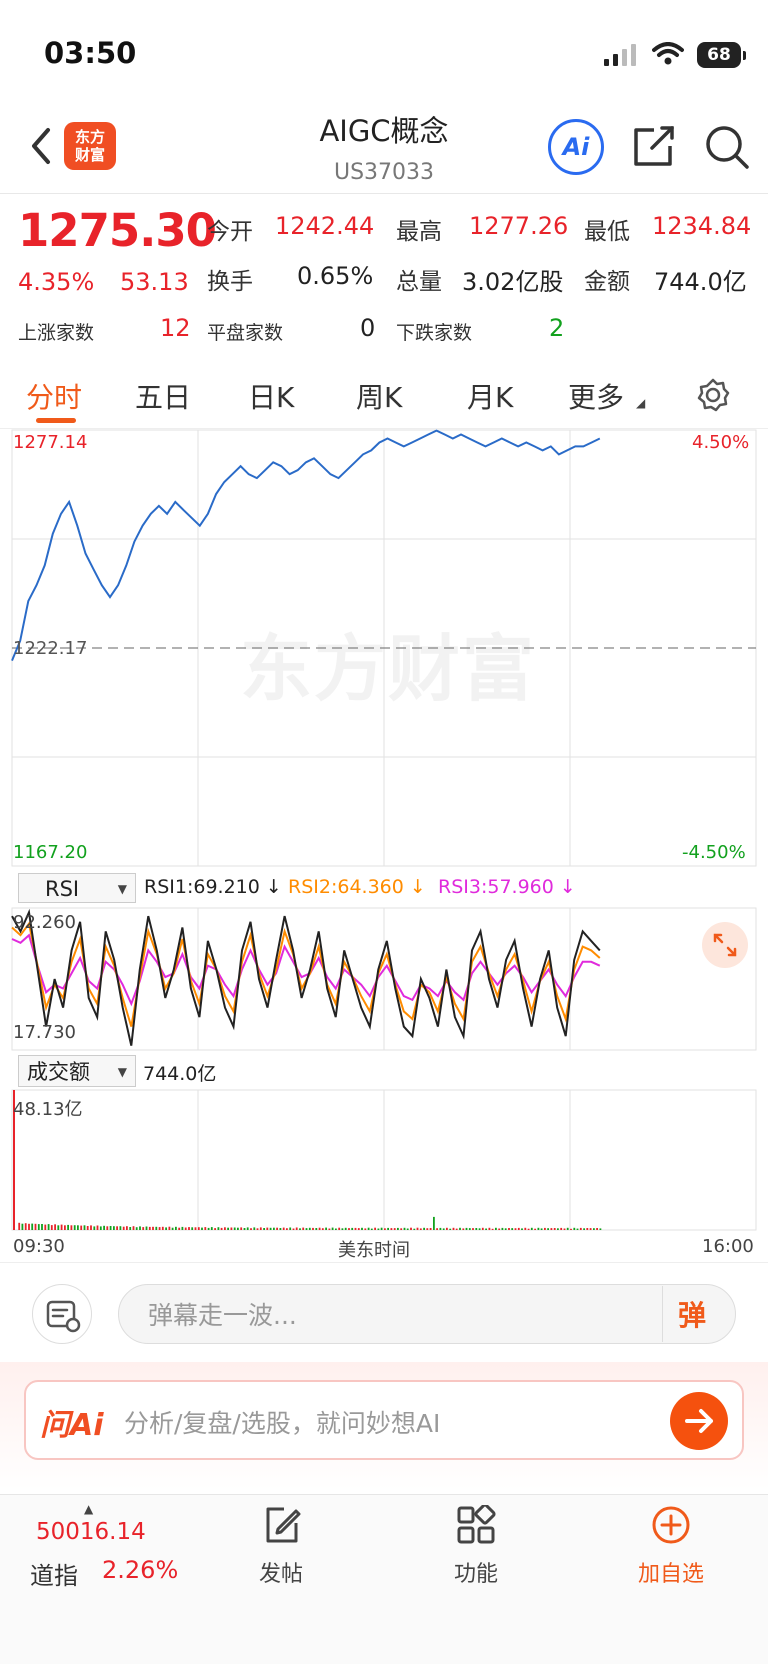 The width and height of the screenshot is (768, 1664). I want to click on expand-chart-button, so click(725, 945).